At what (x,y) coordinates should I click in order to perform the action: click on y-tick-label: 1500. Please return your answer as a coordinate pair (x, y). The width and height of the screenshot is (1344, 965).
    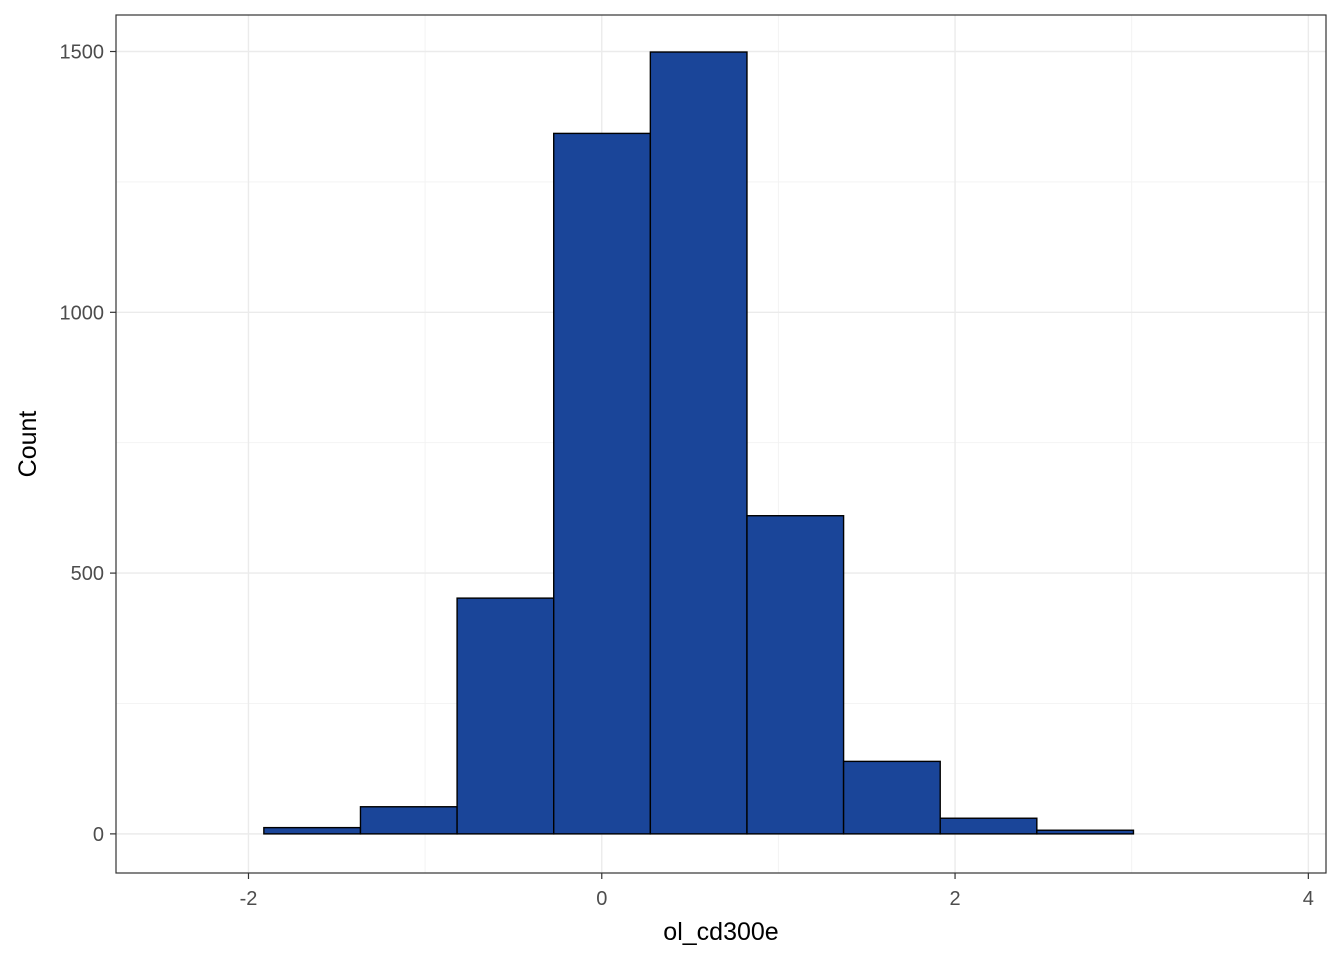
    Looking at the image, I should click on (82, 53).